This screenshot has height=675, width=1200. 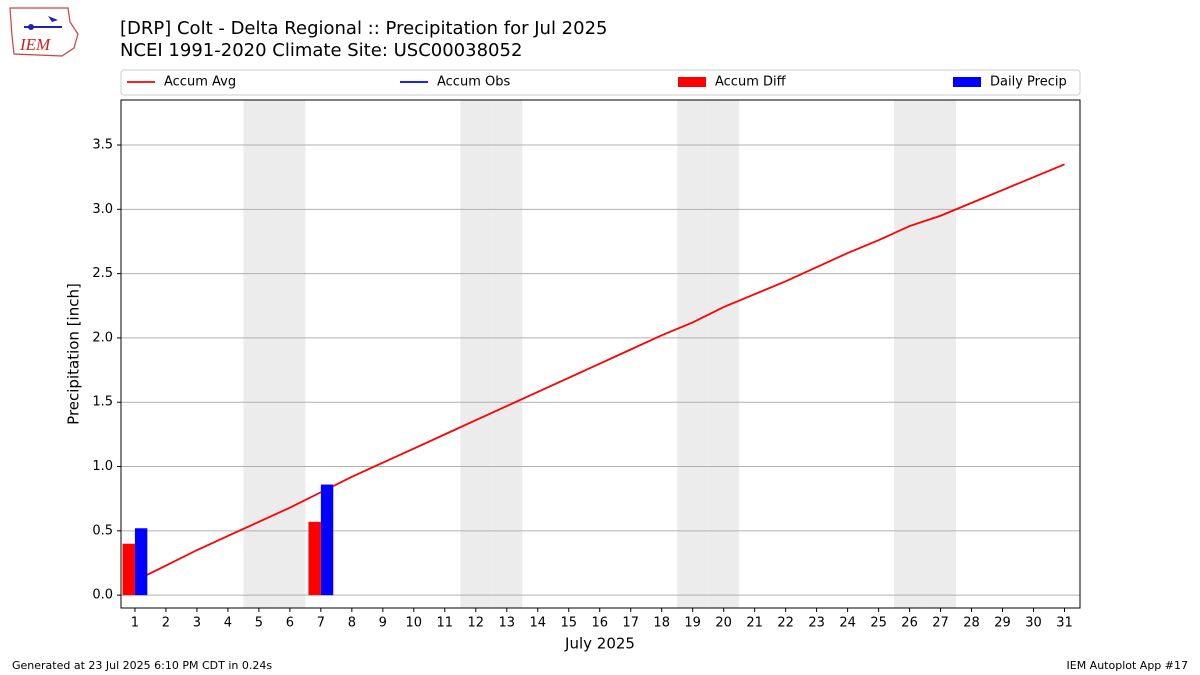 I want to click on y-tick-label: 0.0, so click(x=102, y=595).